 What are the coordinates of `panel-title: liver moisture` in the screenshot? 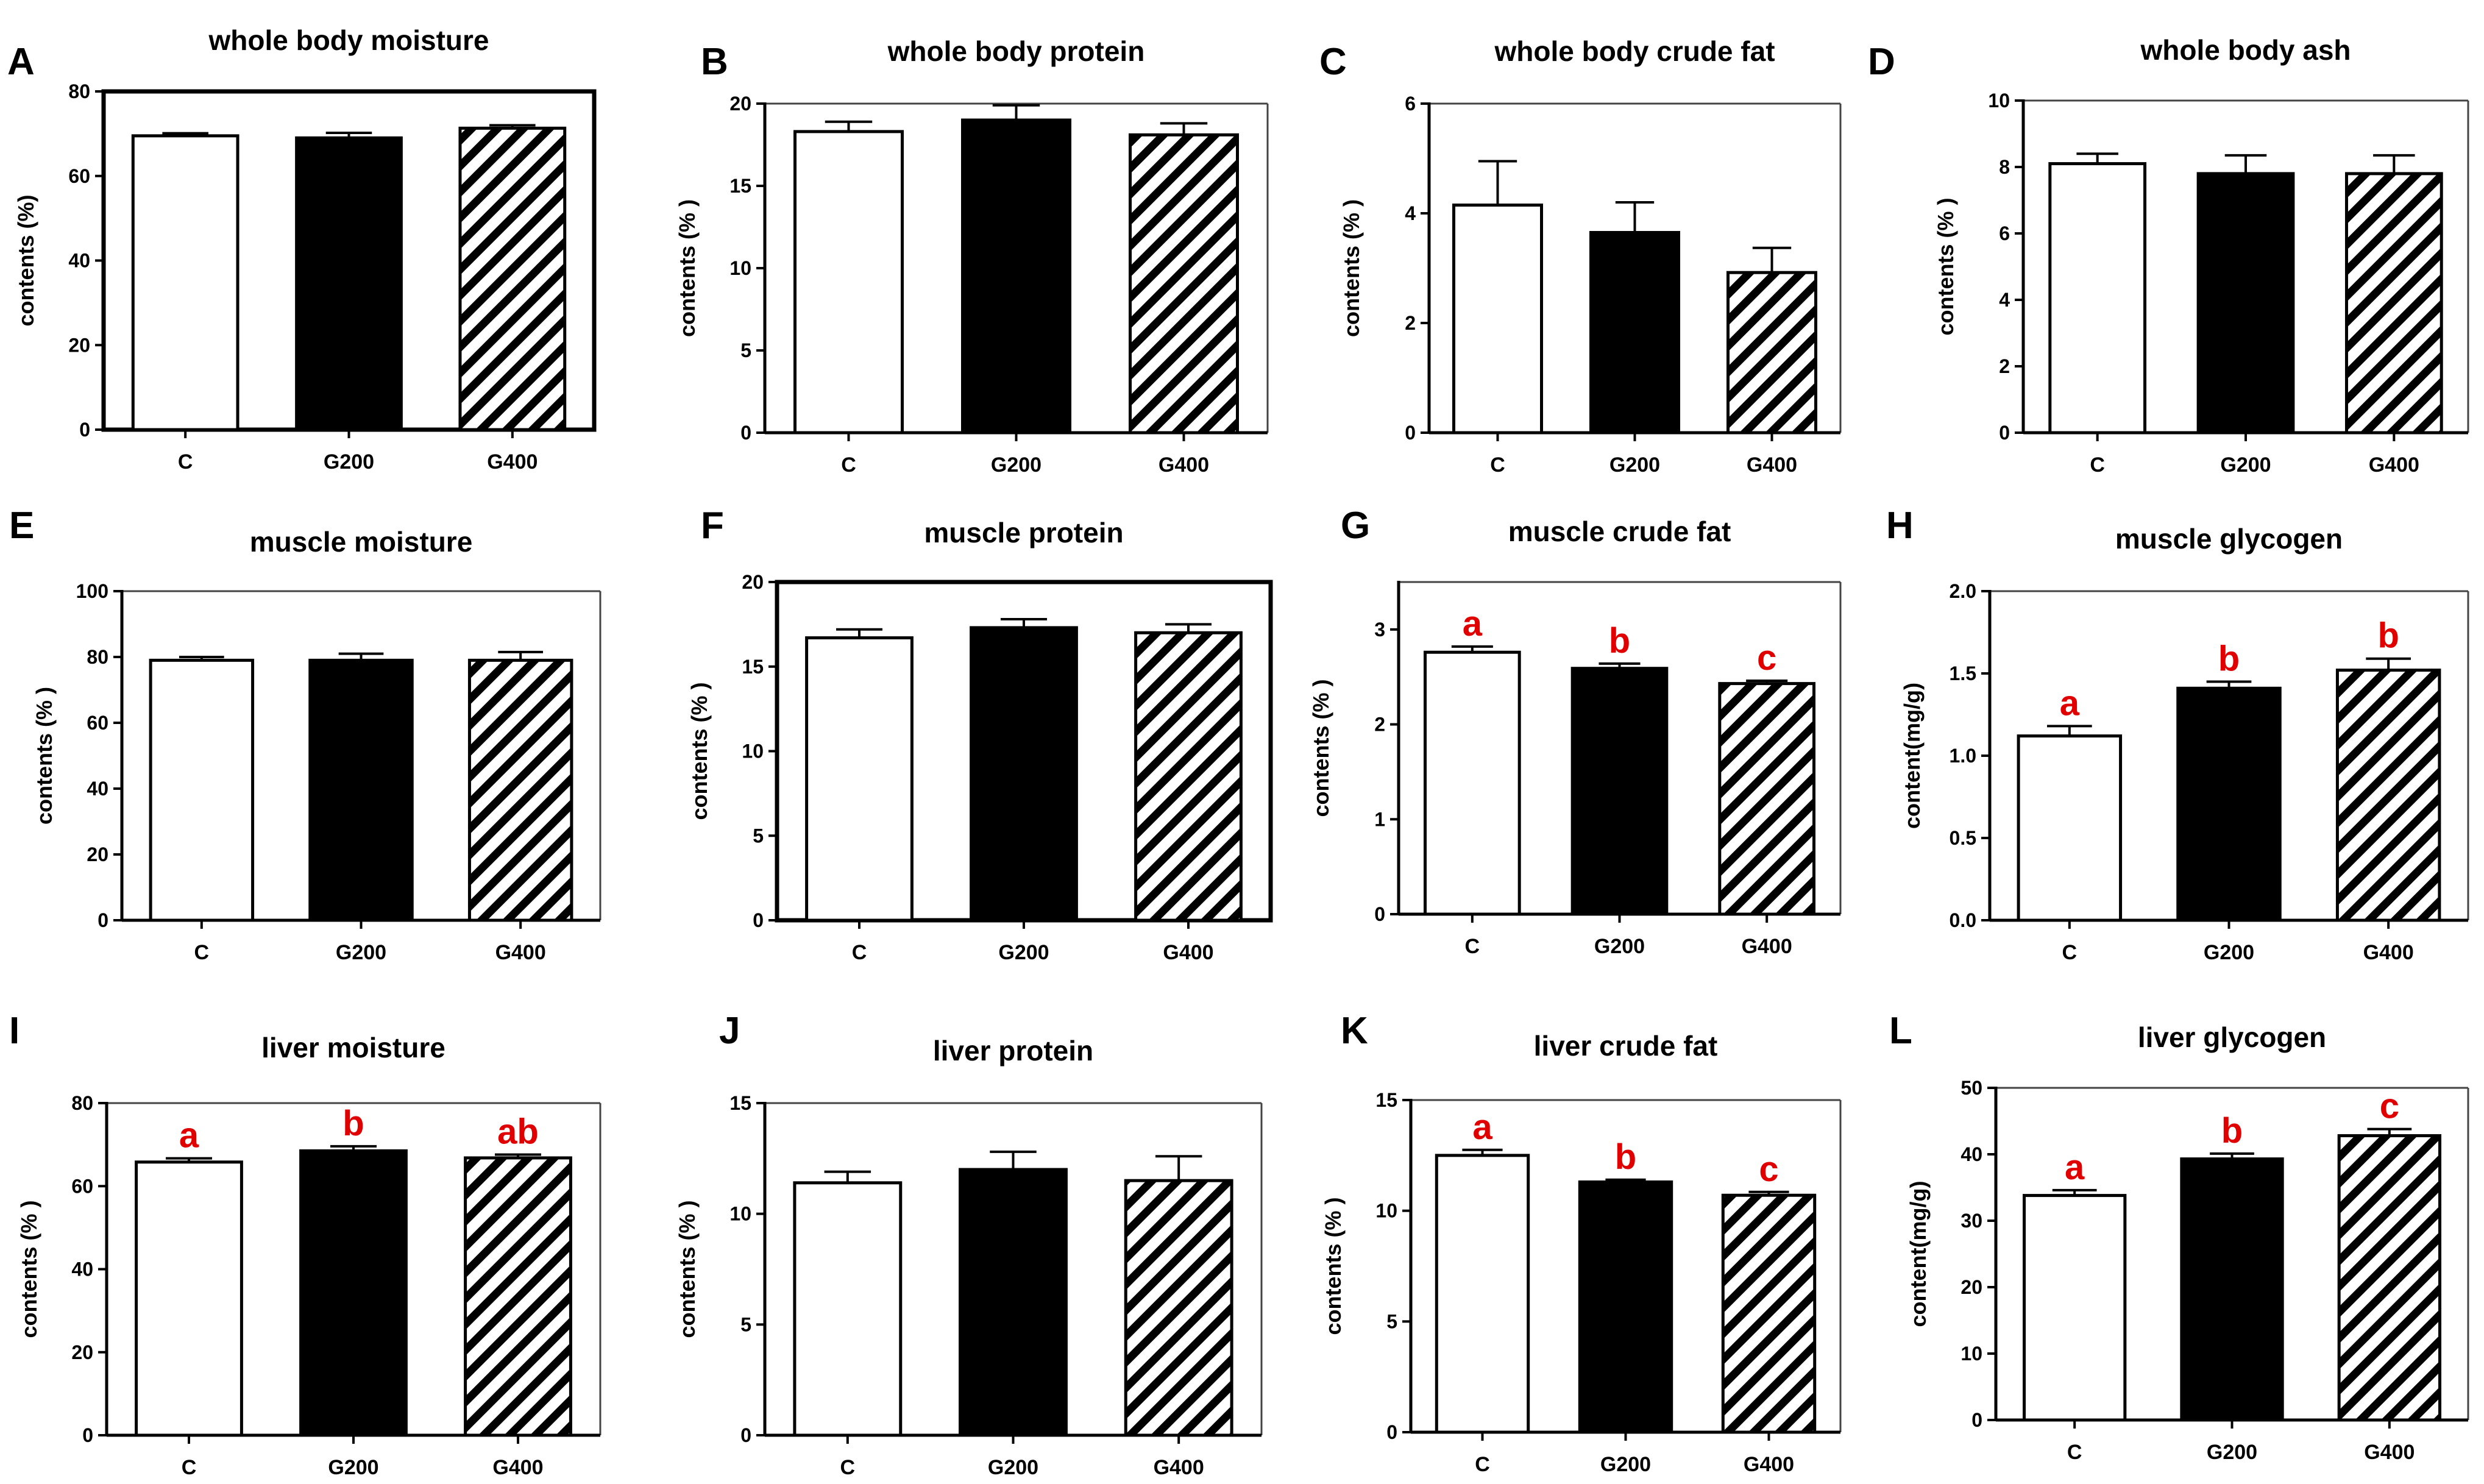 It's located at (353, 1047).